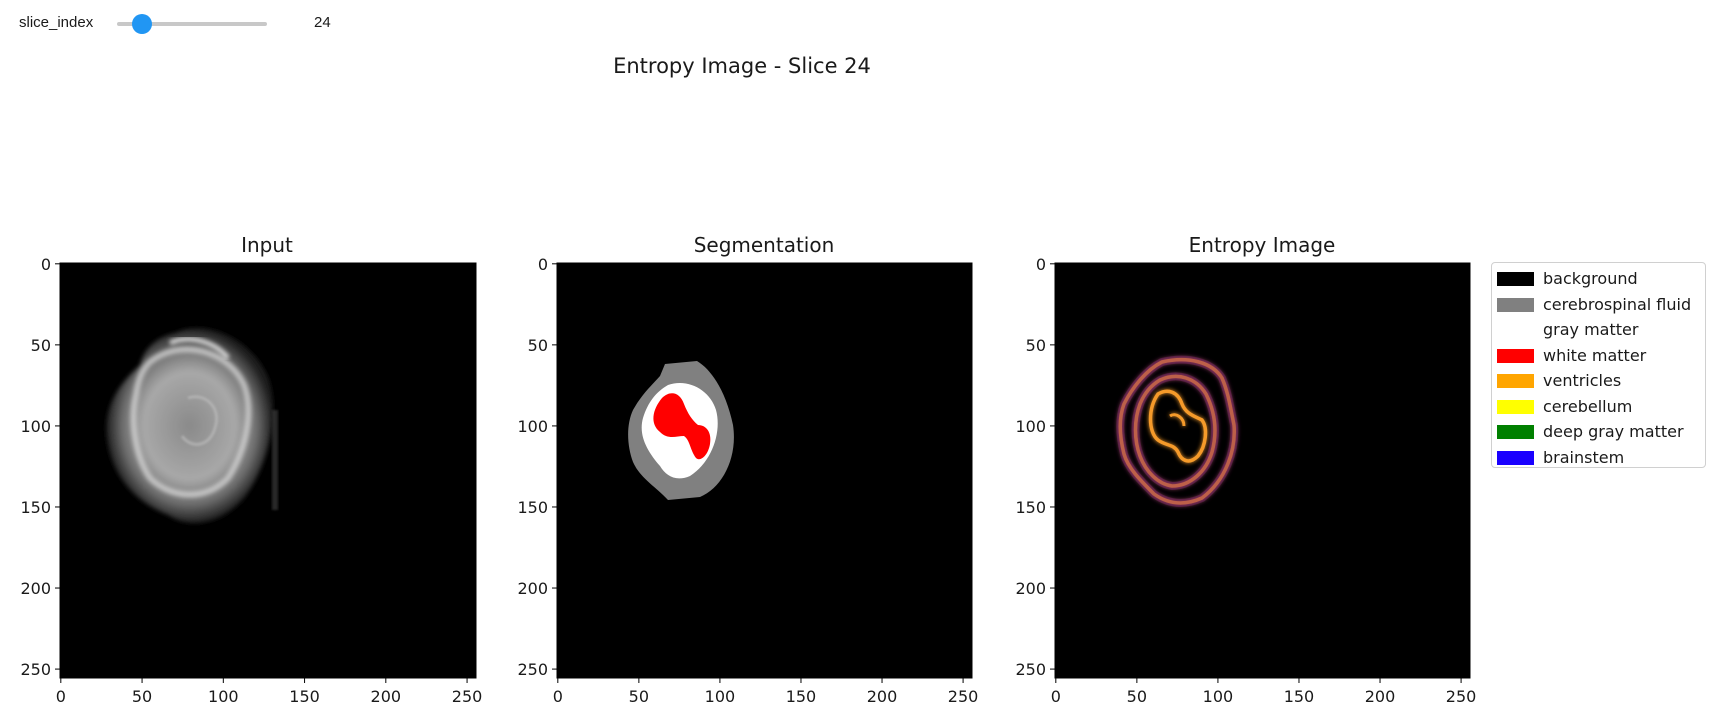  What do you see at coordinates (1588, 406) in the screenshot?
I see `legend-label: cerebellum` at bounding box center [1588, 406].